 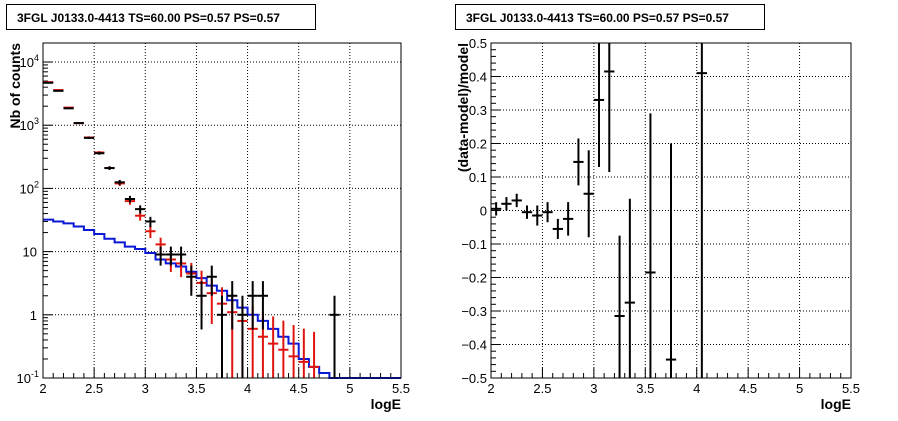 What do you see at coordinates (748, 388) in the screenshot?
I see `right-xtick-label: 4.5` at bounding box center [748, 388].